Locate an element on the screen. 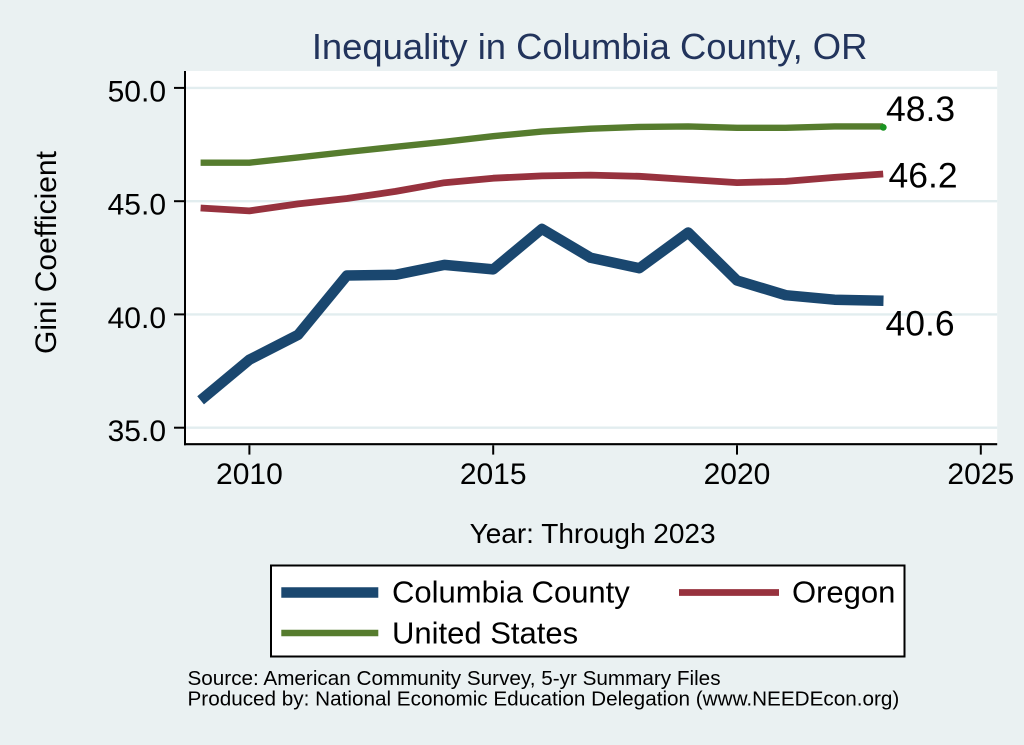 This screenshot has width=1024, height=745. svg-text: 46.2 is located at coordinates (923, 176).